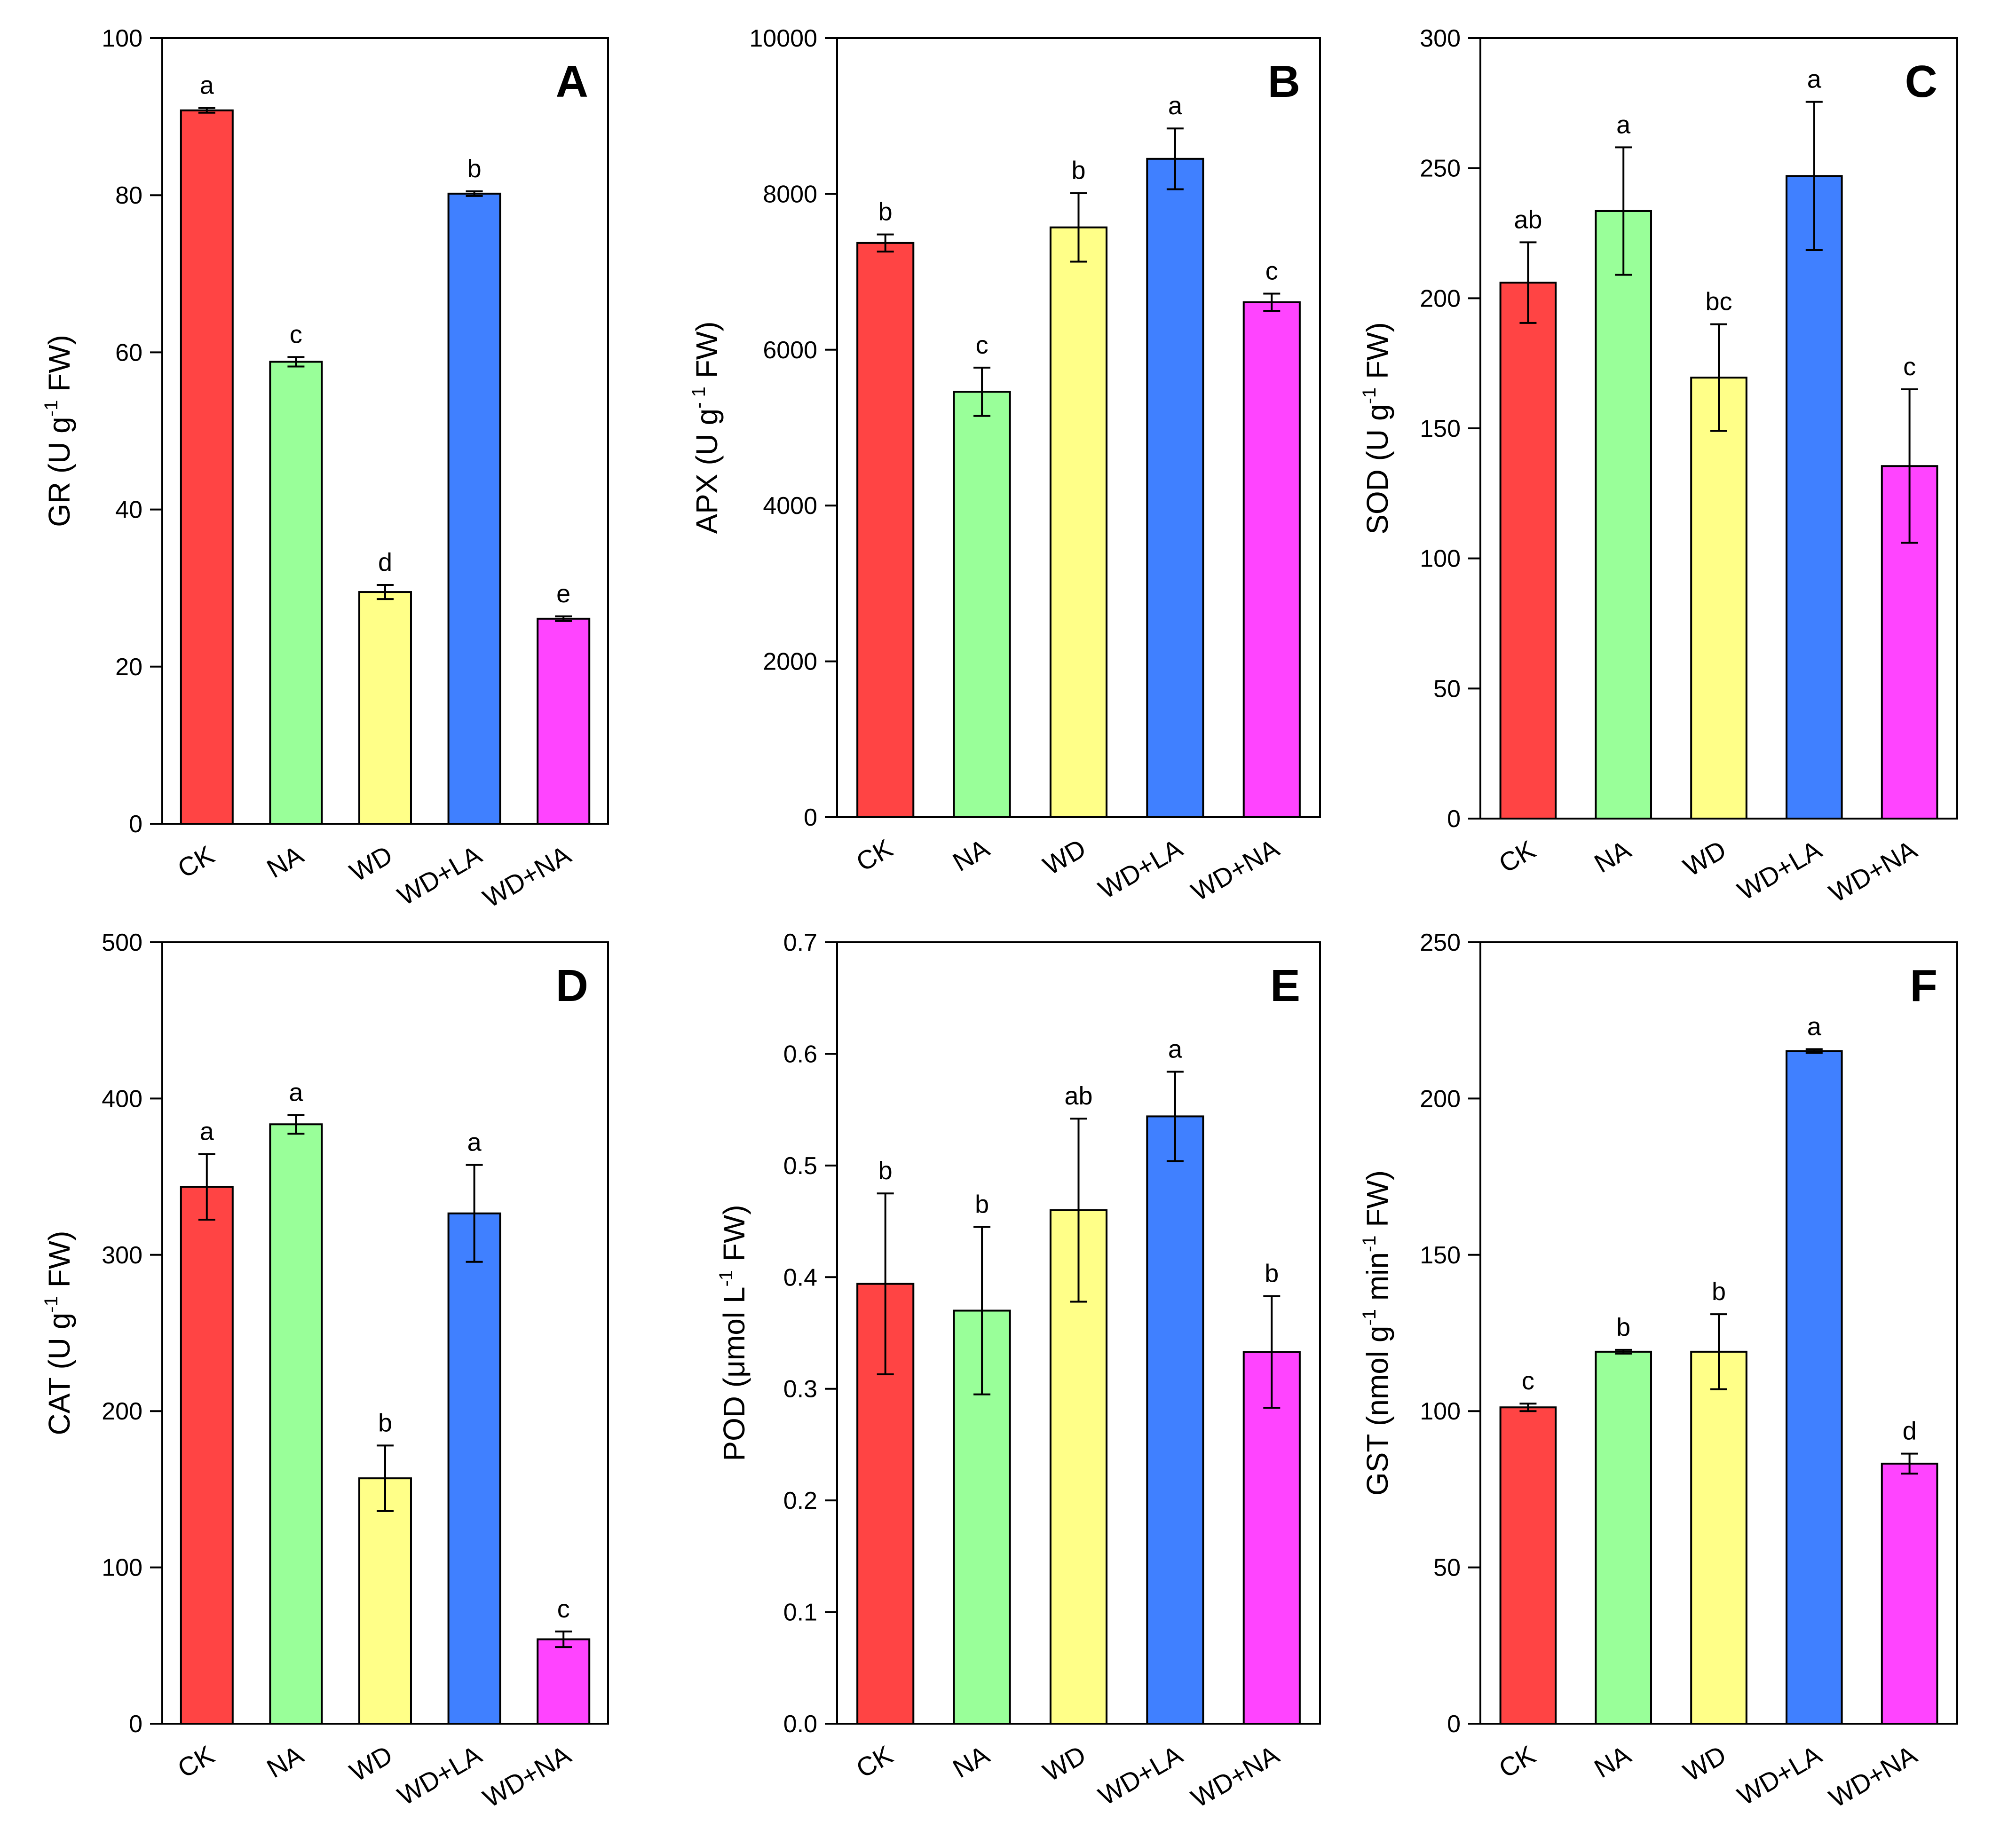 This screenshot has width=2016, height=1837. What do you see at coordinates (790, 194) in the screenshot?
I see `y-tick-label: 8000` at bounding box center [790, 194].